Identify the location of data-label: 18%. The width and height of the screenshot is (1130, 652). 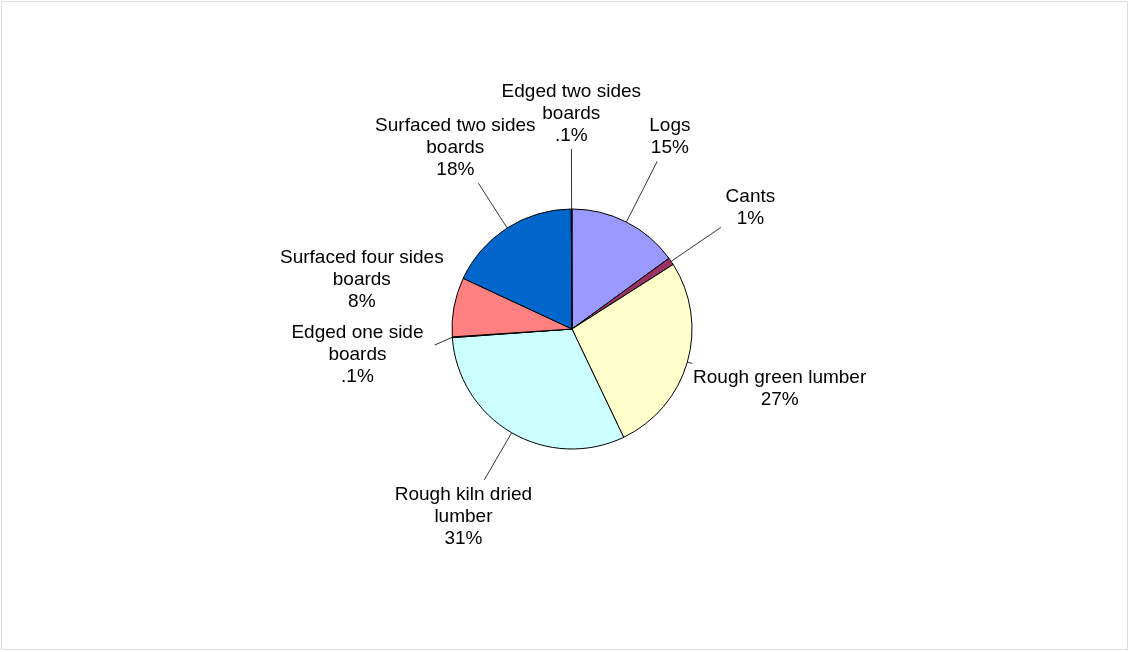
(455, 169).